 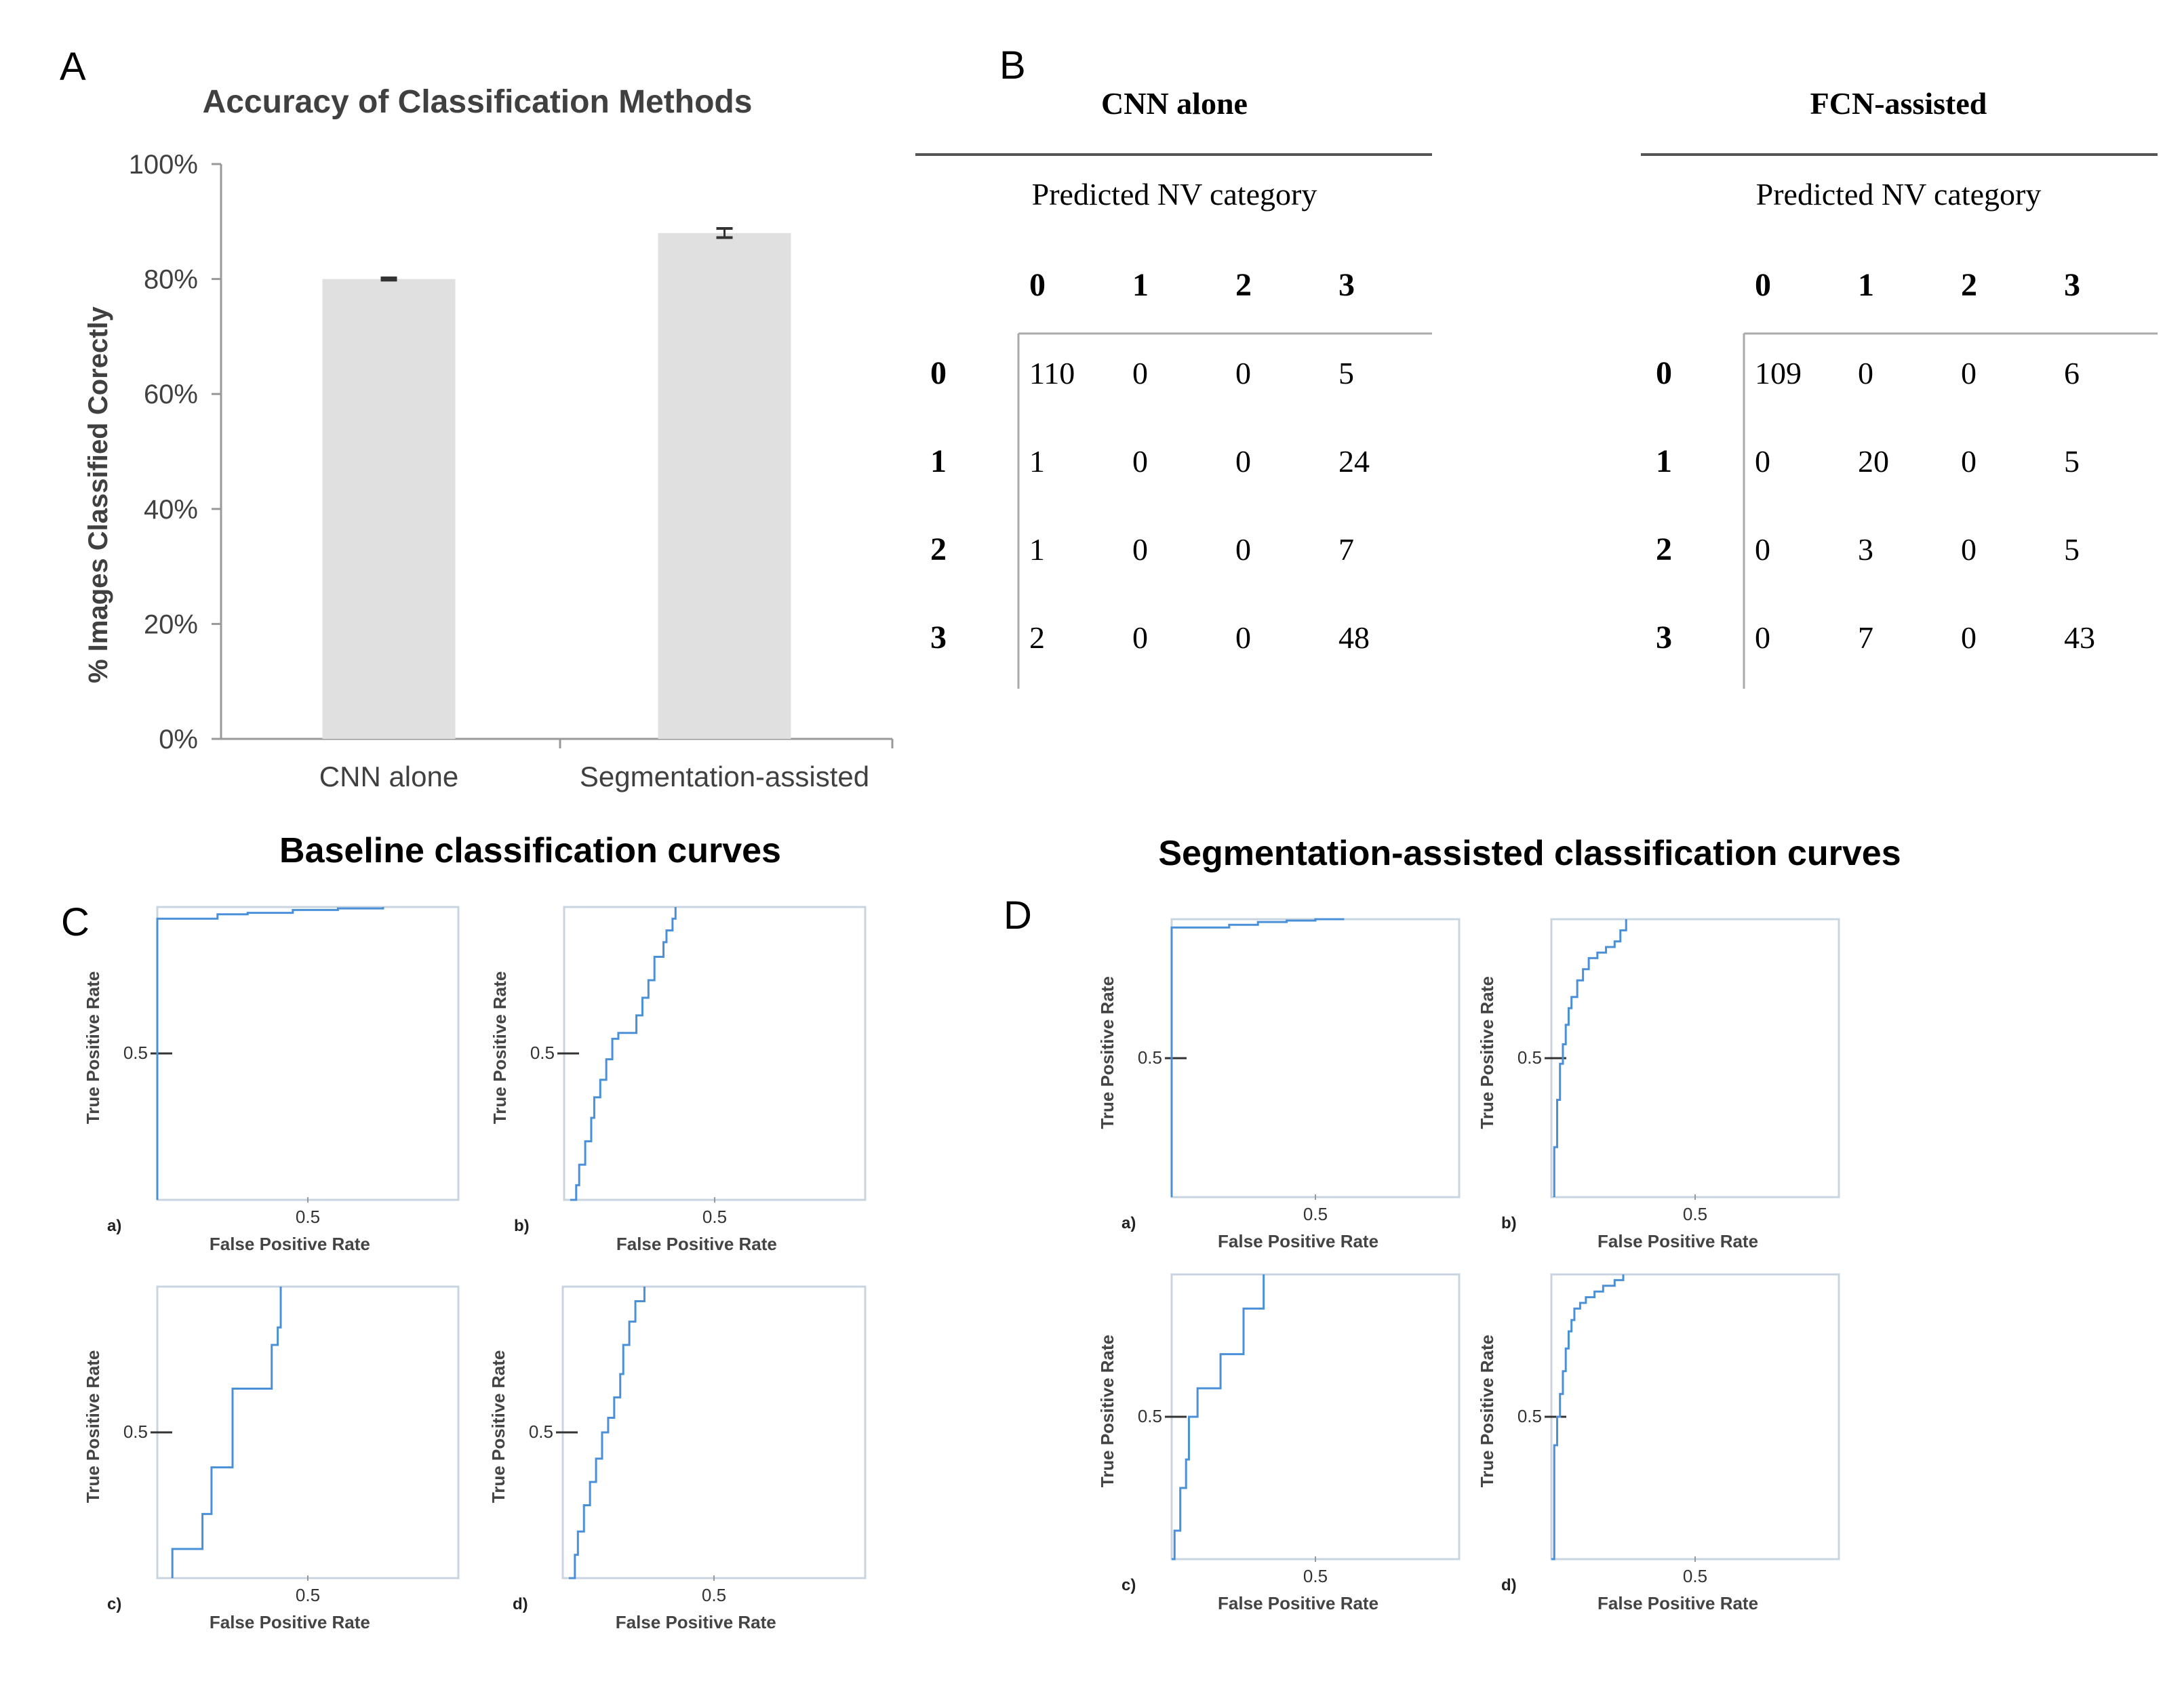 I want to click on panel-letter-c: C, so click(x=76, y=922).